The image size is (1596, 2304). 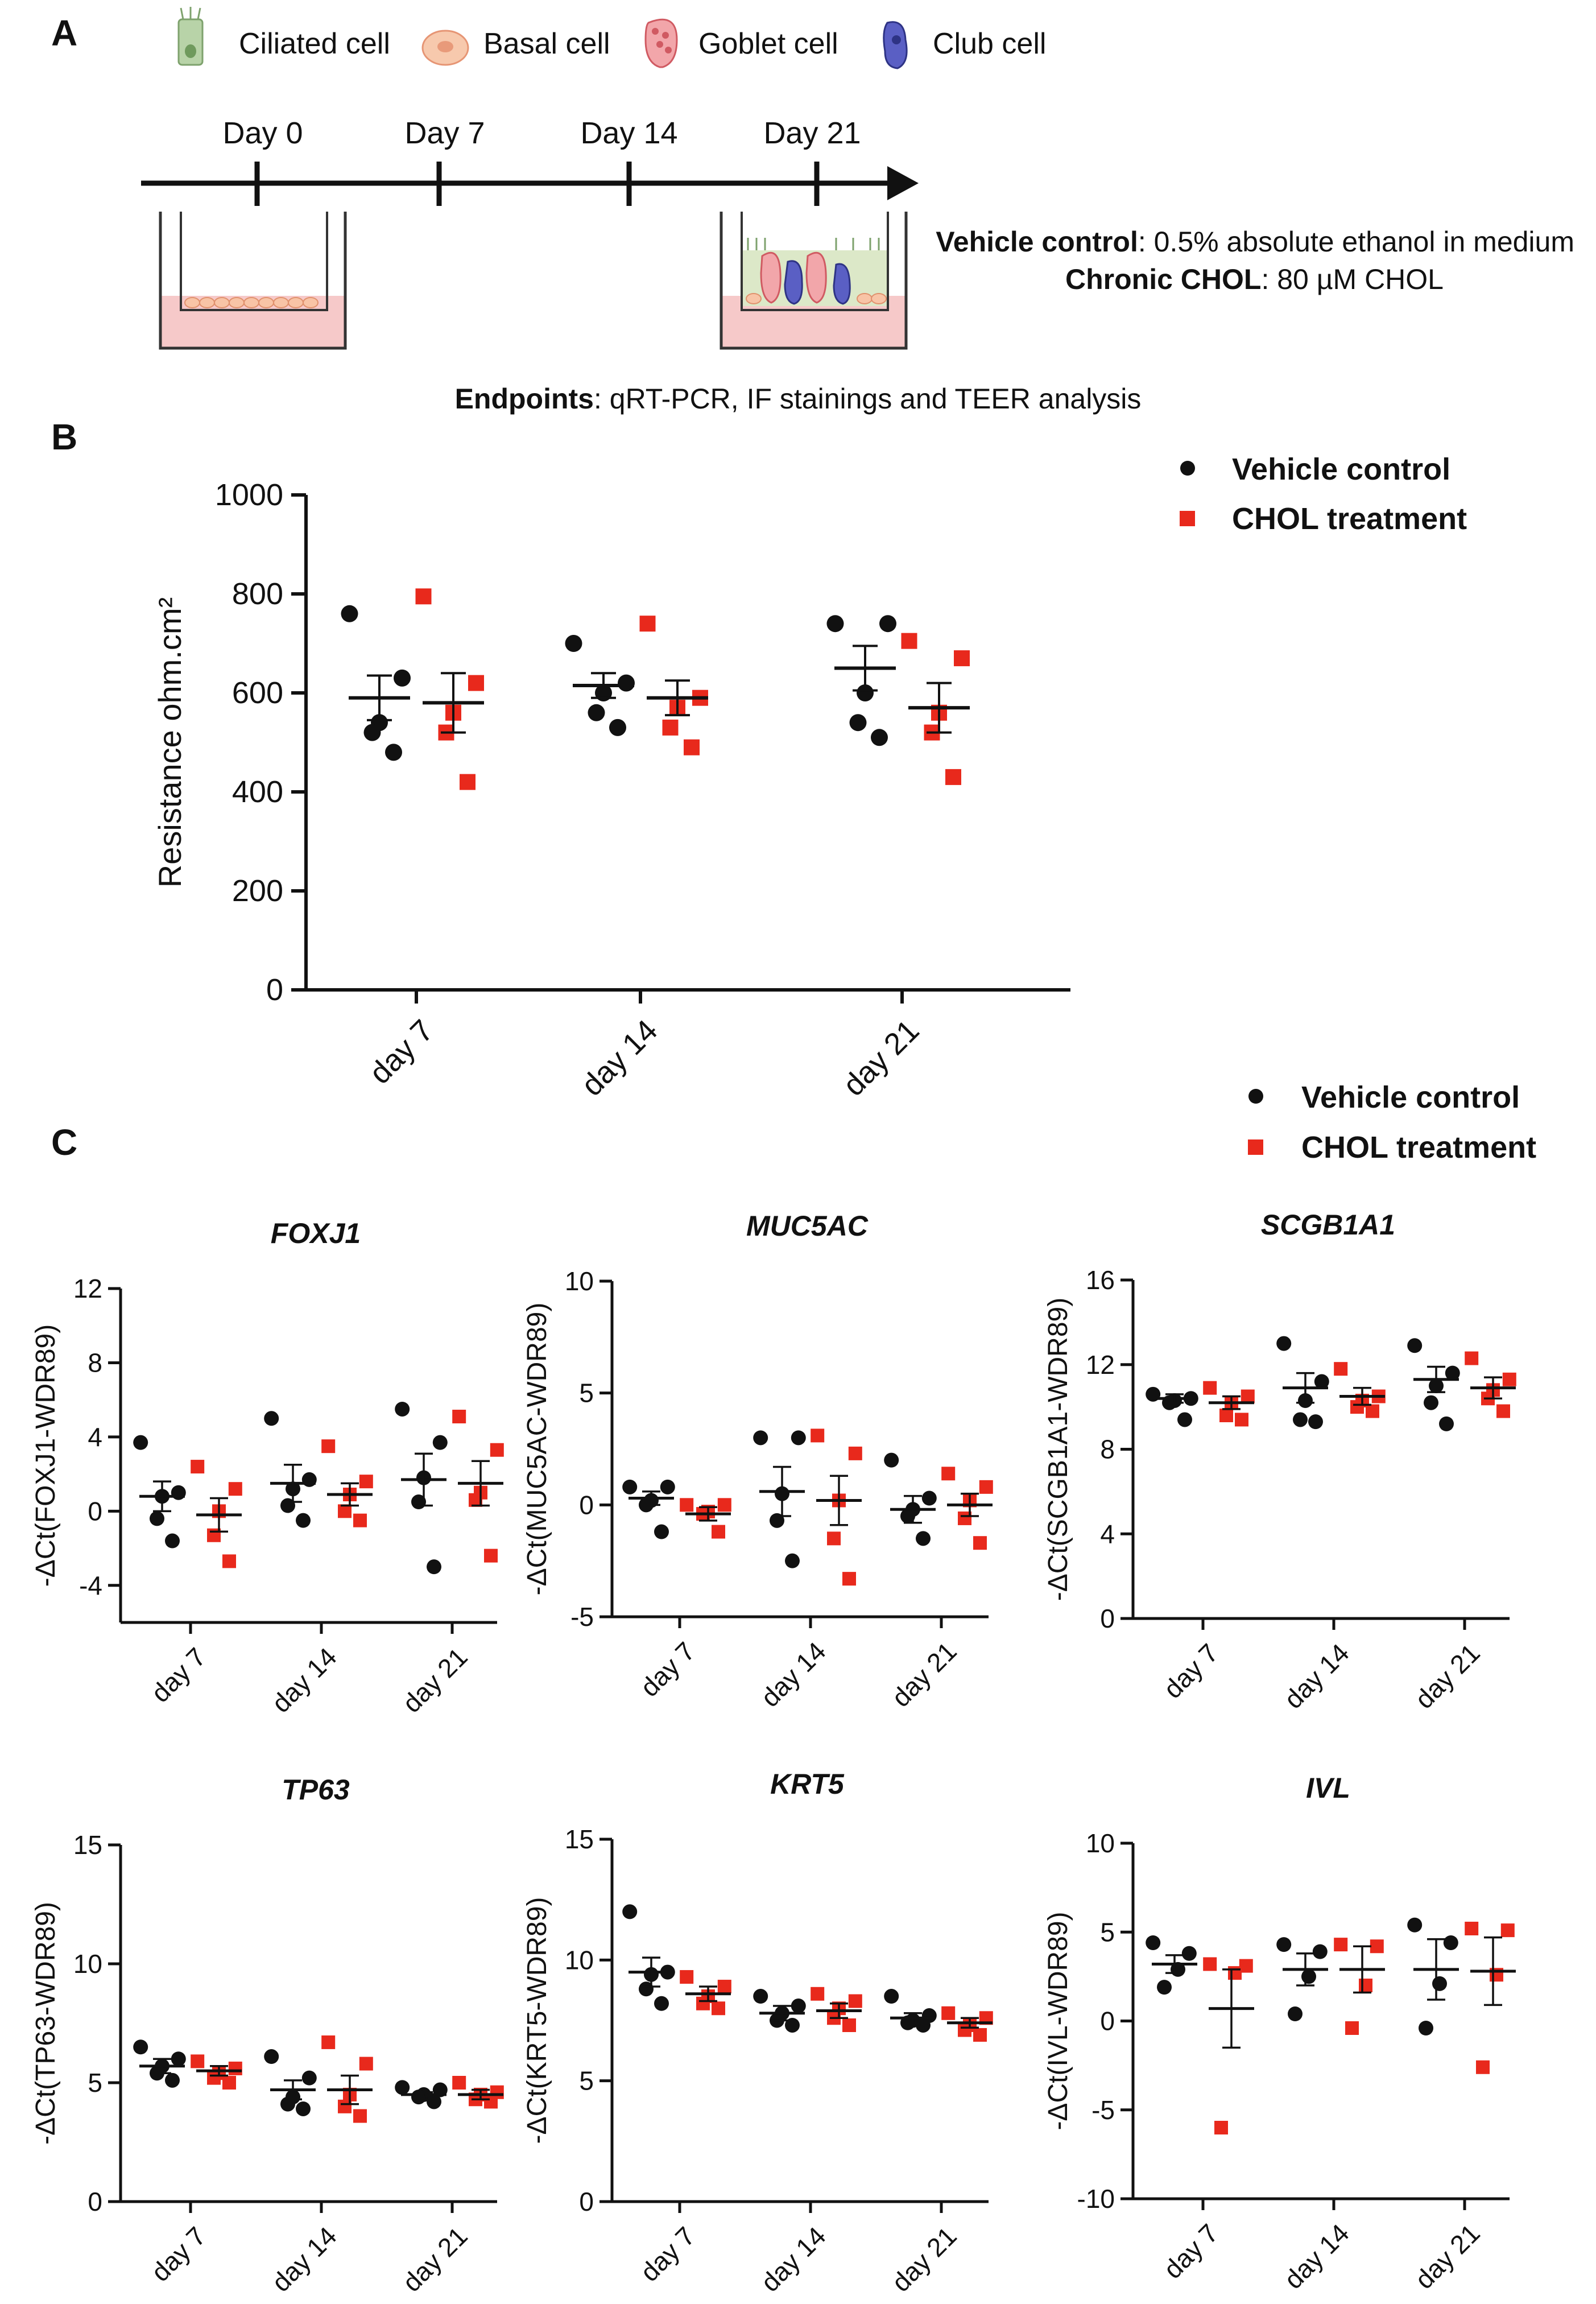 I want to click on y-tick-label: 400, so click(x=257, y=792).